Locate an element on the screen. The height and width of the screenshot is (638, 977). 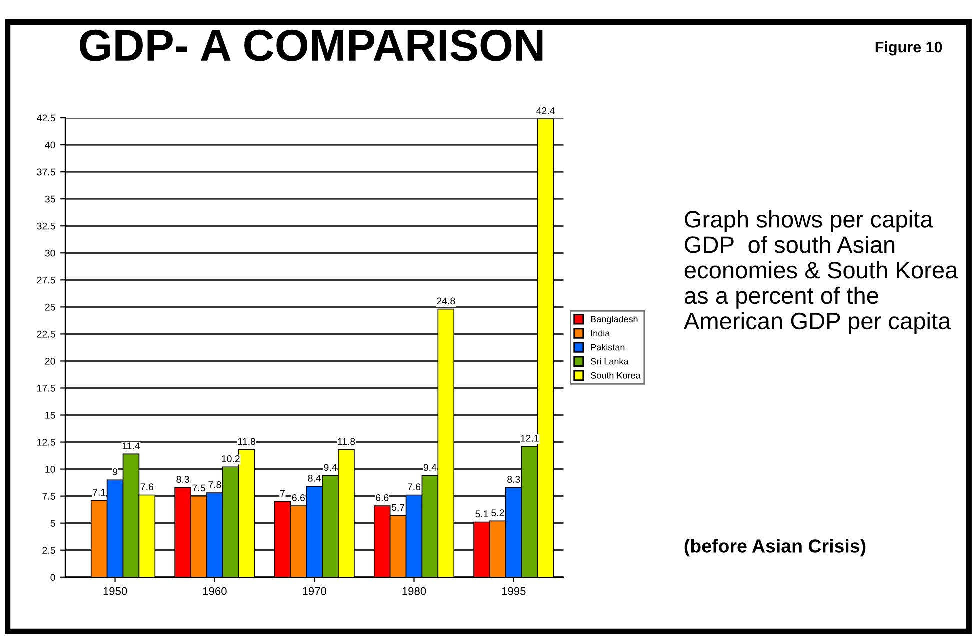
y-tick-label: 20 is located at coordinates (50, 361).